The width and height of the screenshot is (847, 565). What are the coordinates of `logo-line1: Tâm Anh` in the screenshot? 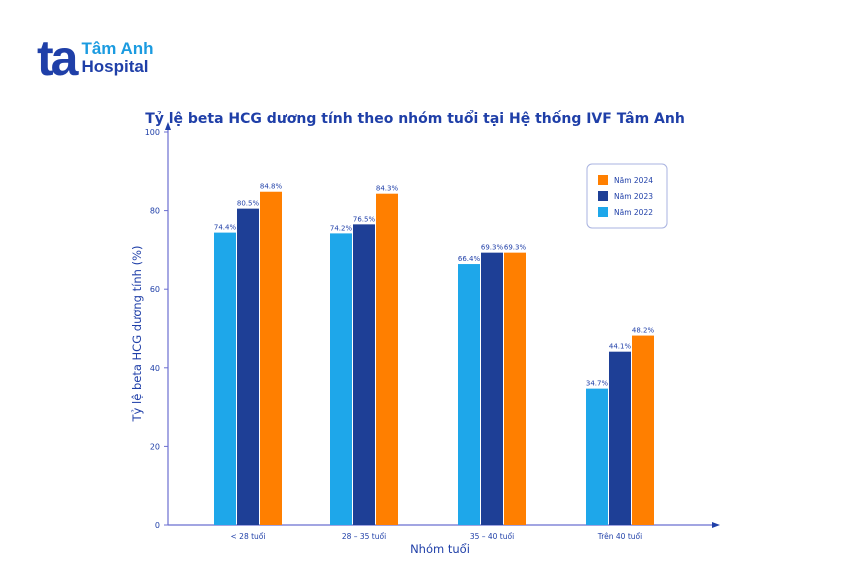 It's located at (117, 48).